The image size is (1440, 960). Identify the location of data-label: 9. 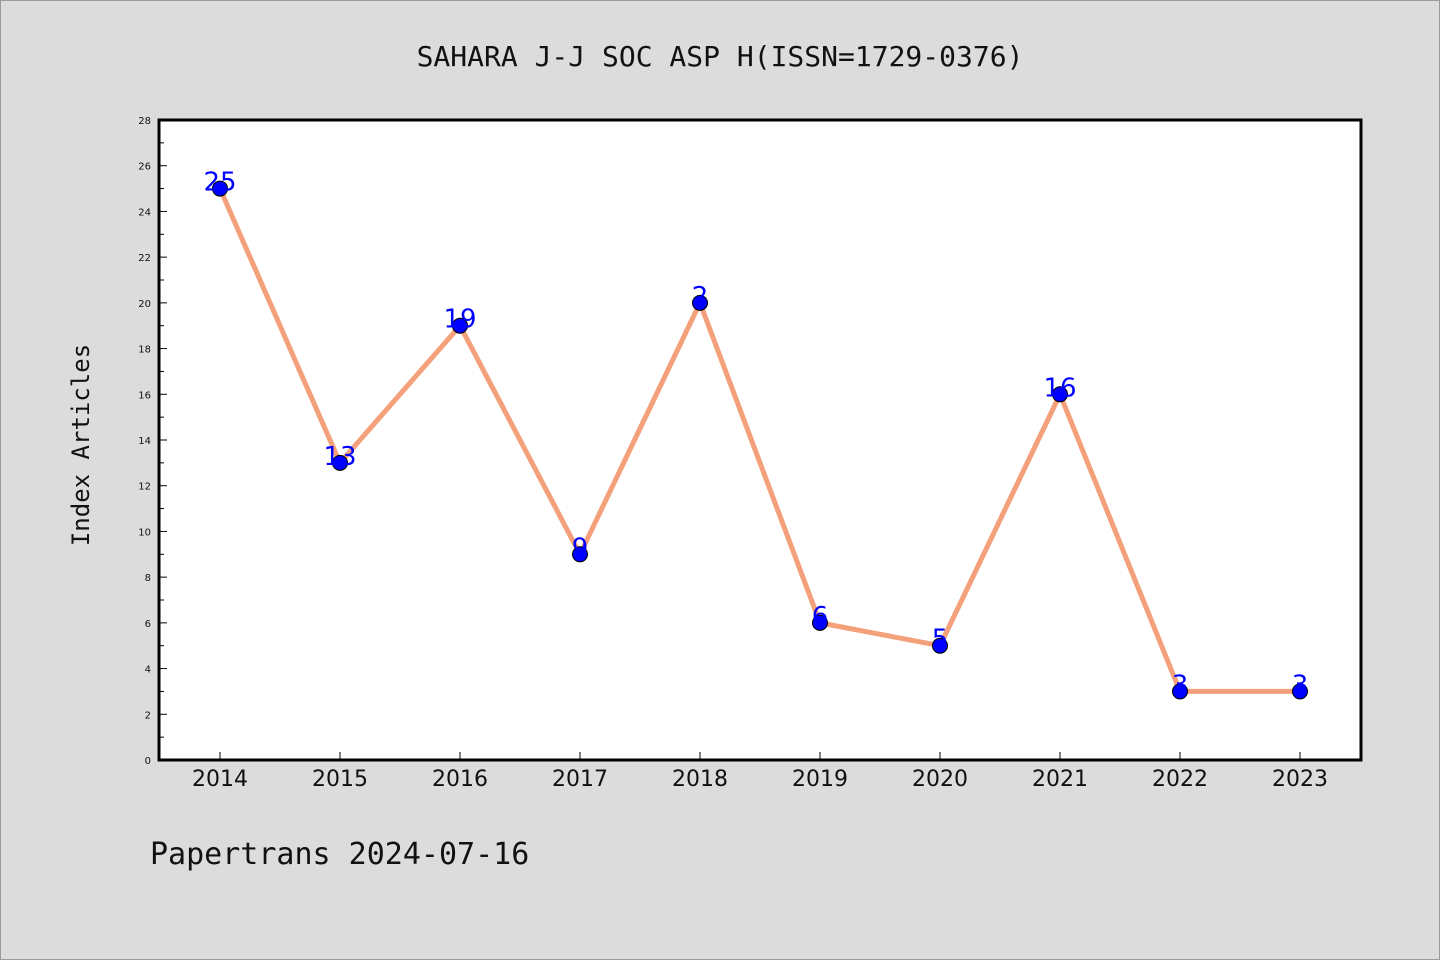
(580, 548).